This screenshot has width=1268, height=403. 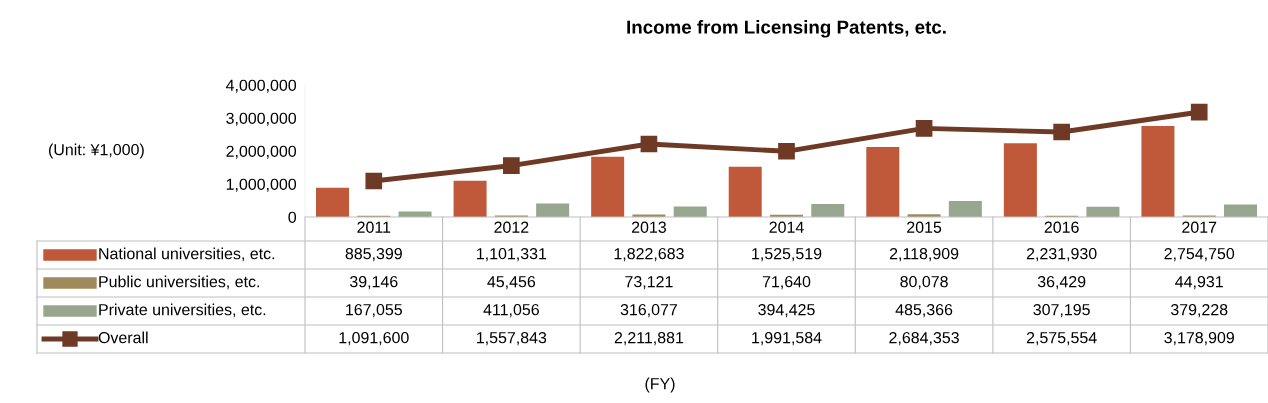 I want to click on x-tick-label: 2011, so click(x=374, y=227).